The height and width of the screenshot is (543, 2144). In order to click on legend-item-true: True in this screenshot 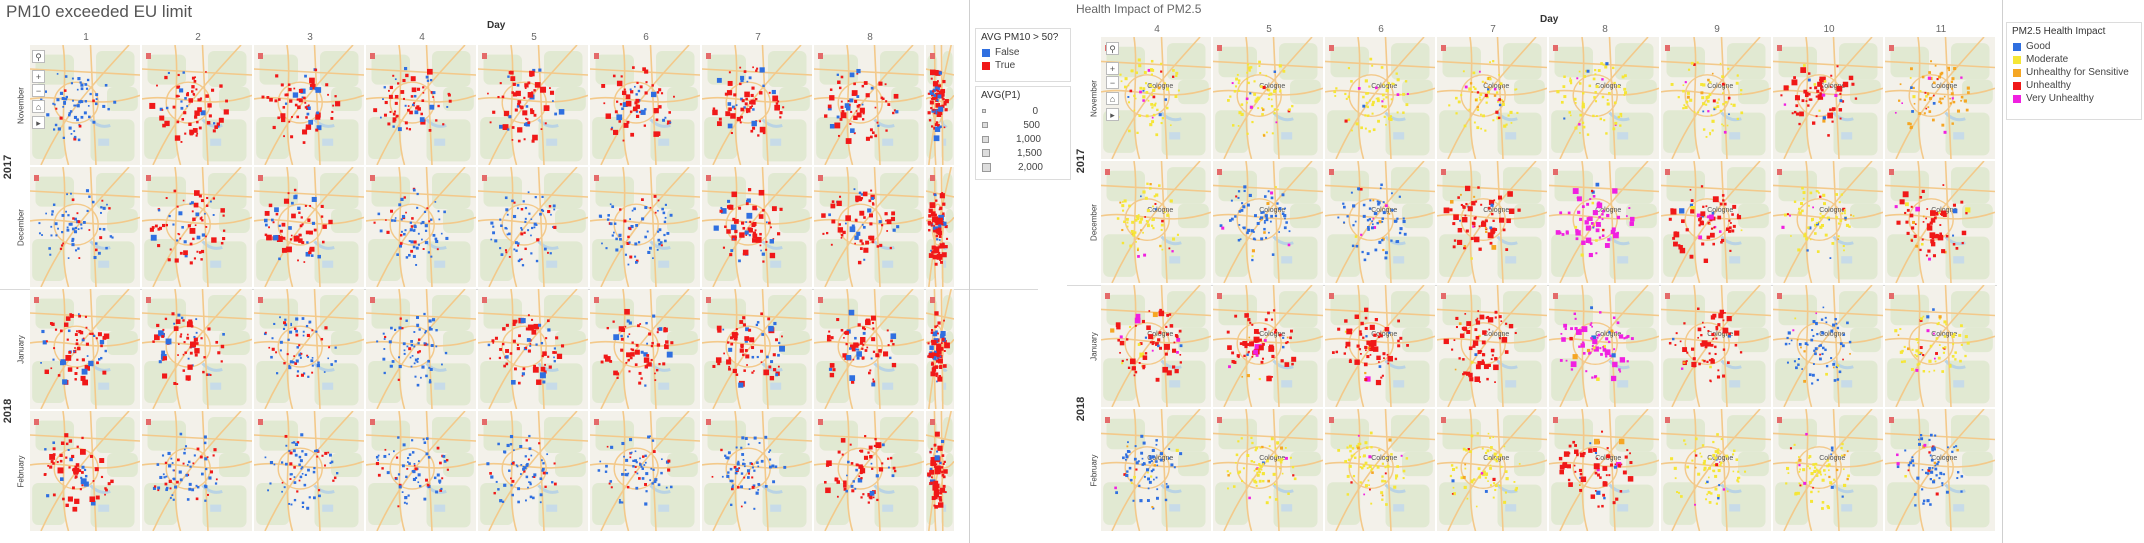, I will do `click(1023, 65)`.